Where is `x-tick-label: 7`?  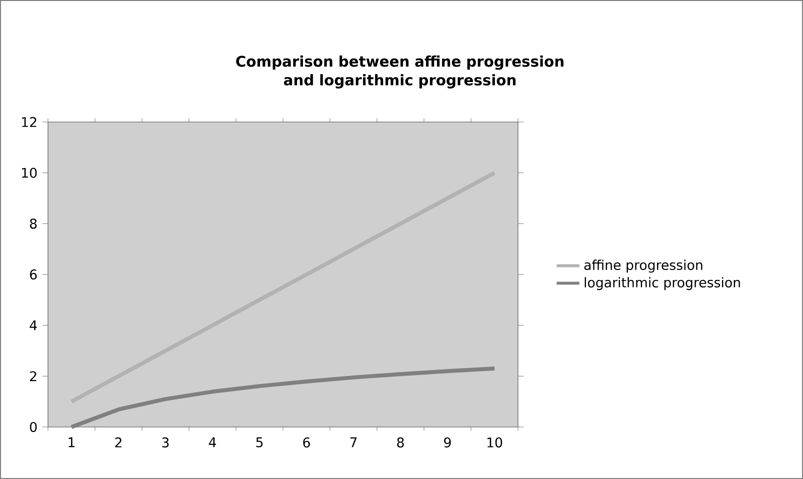
x-tick-label: 7 is located at coordinates (353, 442).